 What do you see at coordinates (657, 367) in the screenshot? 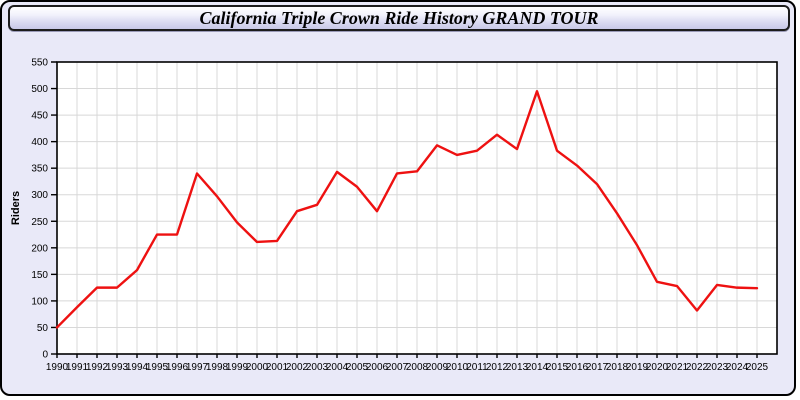
I see `x-tick-label: 2020` at bounding box center [657, 367].